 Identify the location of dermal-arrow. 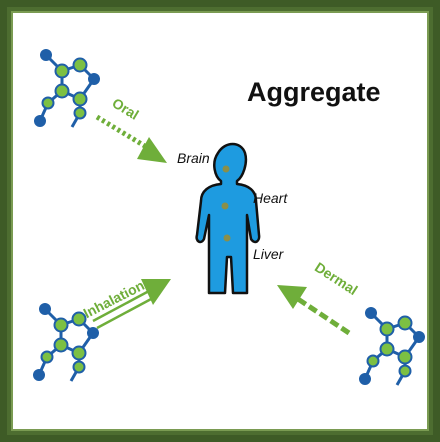
(314, 310).